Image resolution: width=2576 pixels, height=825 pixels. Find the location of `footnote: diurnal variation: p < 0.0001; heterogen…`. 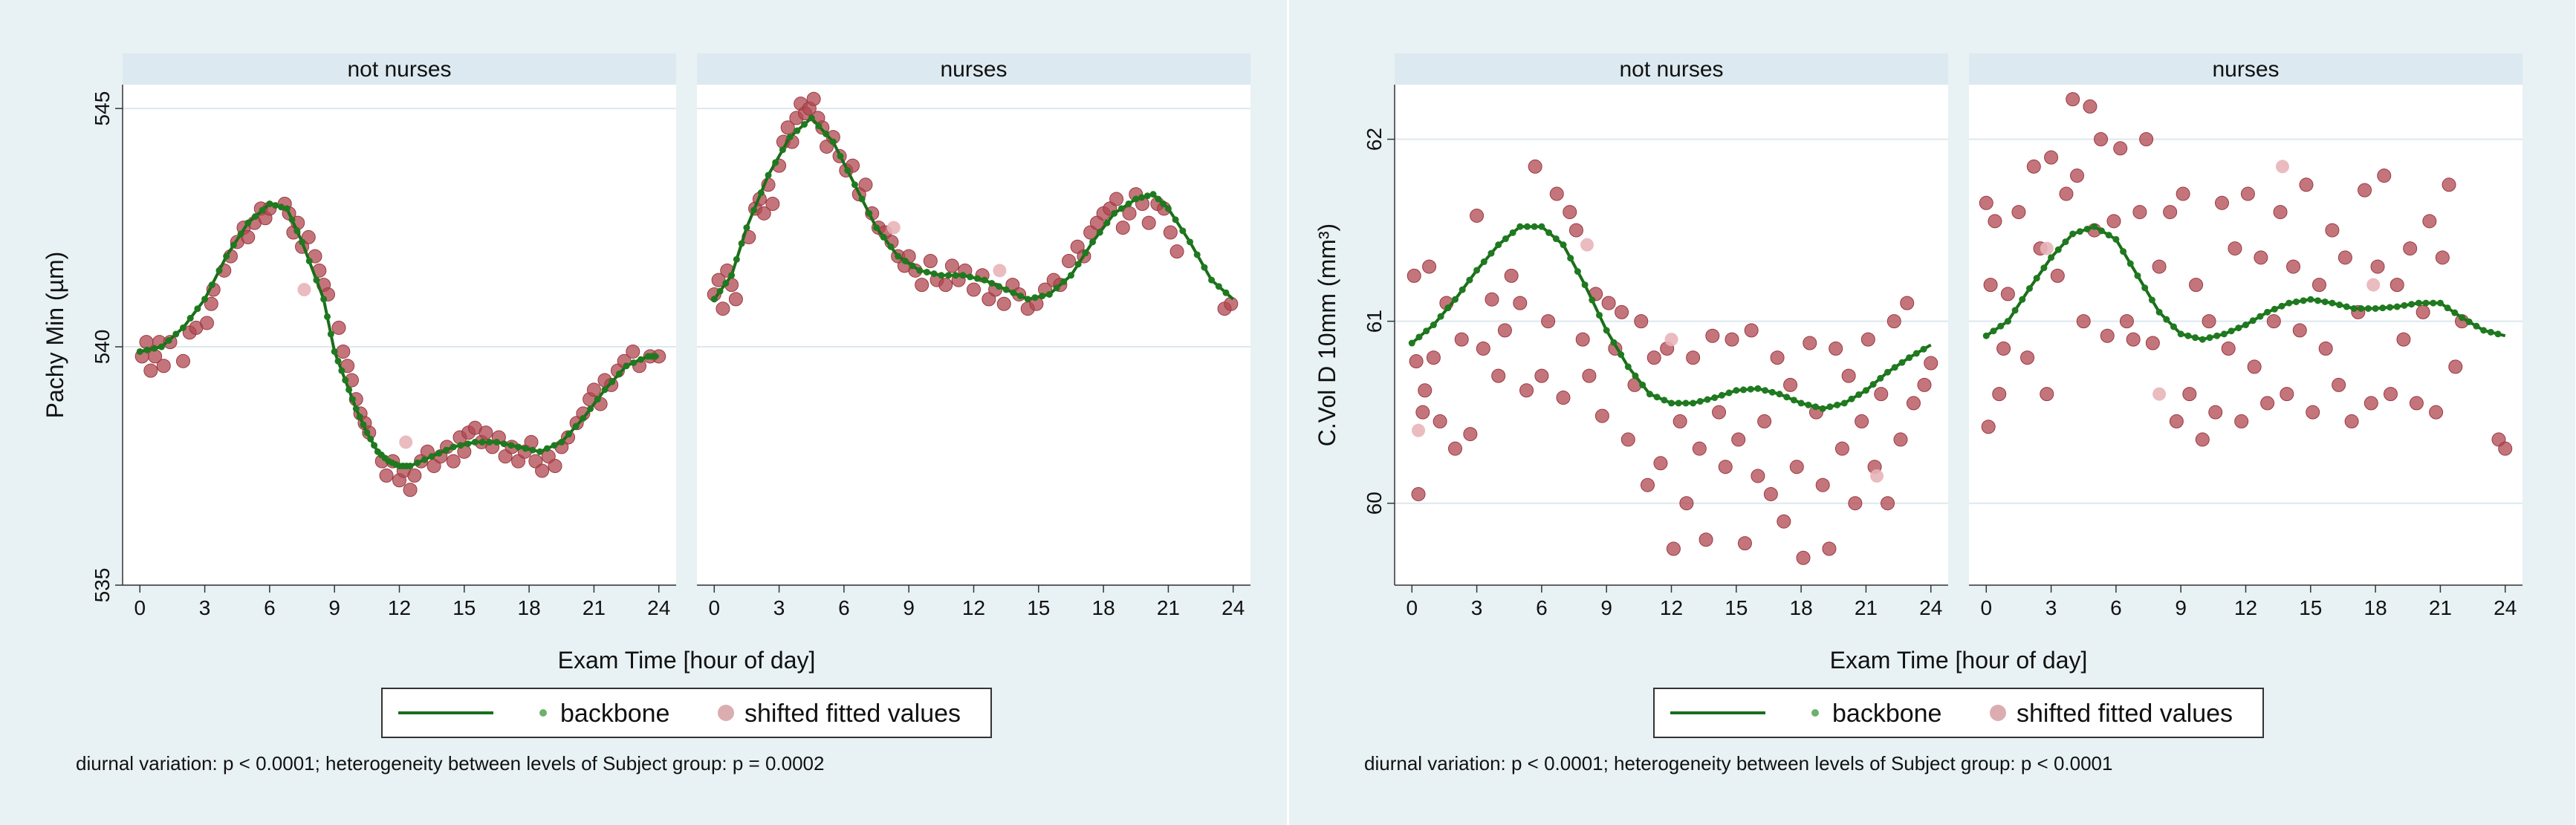

footnote: diurnal variation: p < 0.0001; heterogen… is located at coordinates (1738, 763).